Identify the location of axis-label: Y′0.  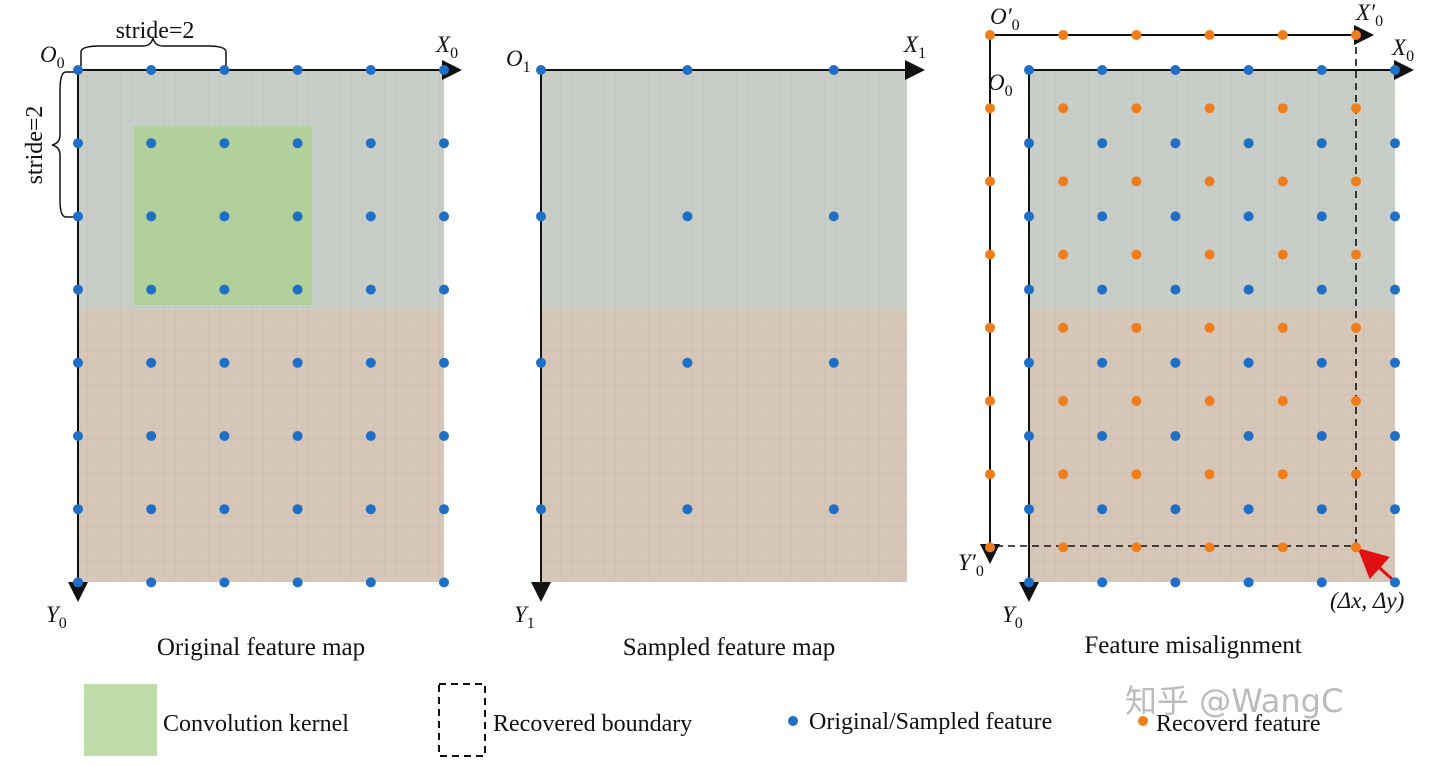
(971, 565).